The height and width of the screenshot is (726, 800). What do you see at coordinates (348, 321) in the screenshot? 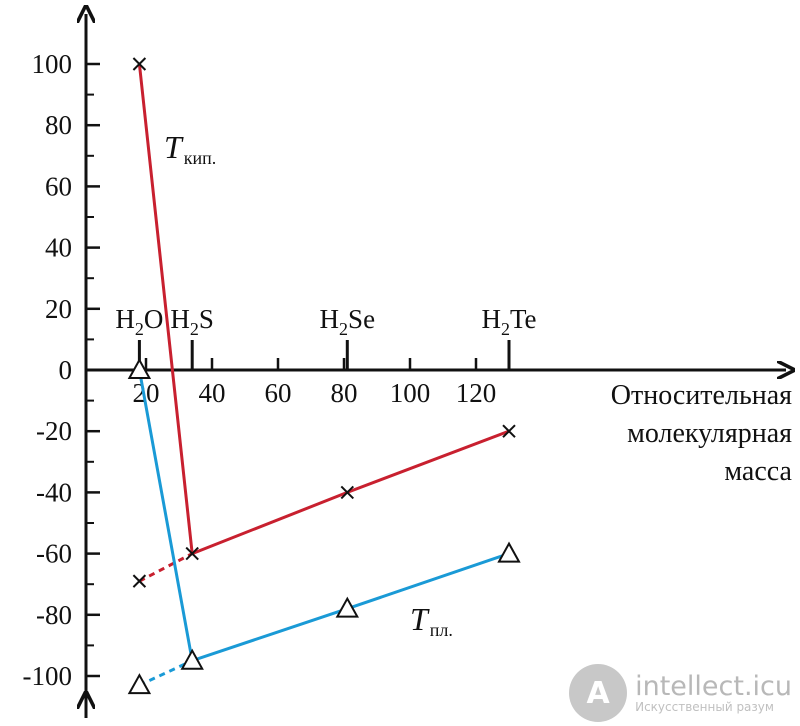
I see `compound-label: H2Se` at bounding box center [348, 321].